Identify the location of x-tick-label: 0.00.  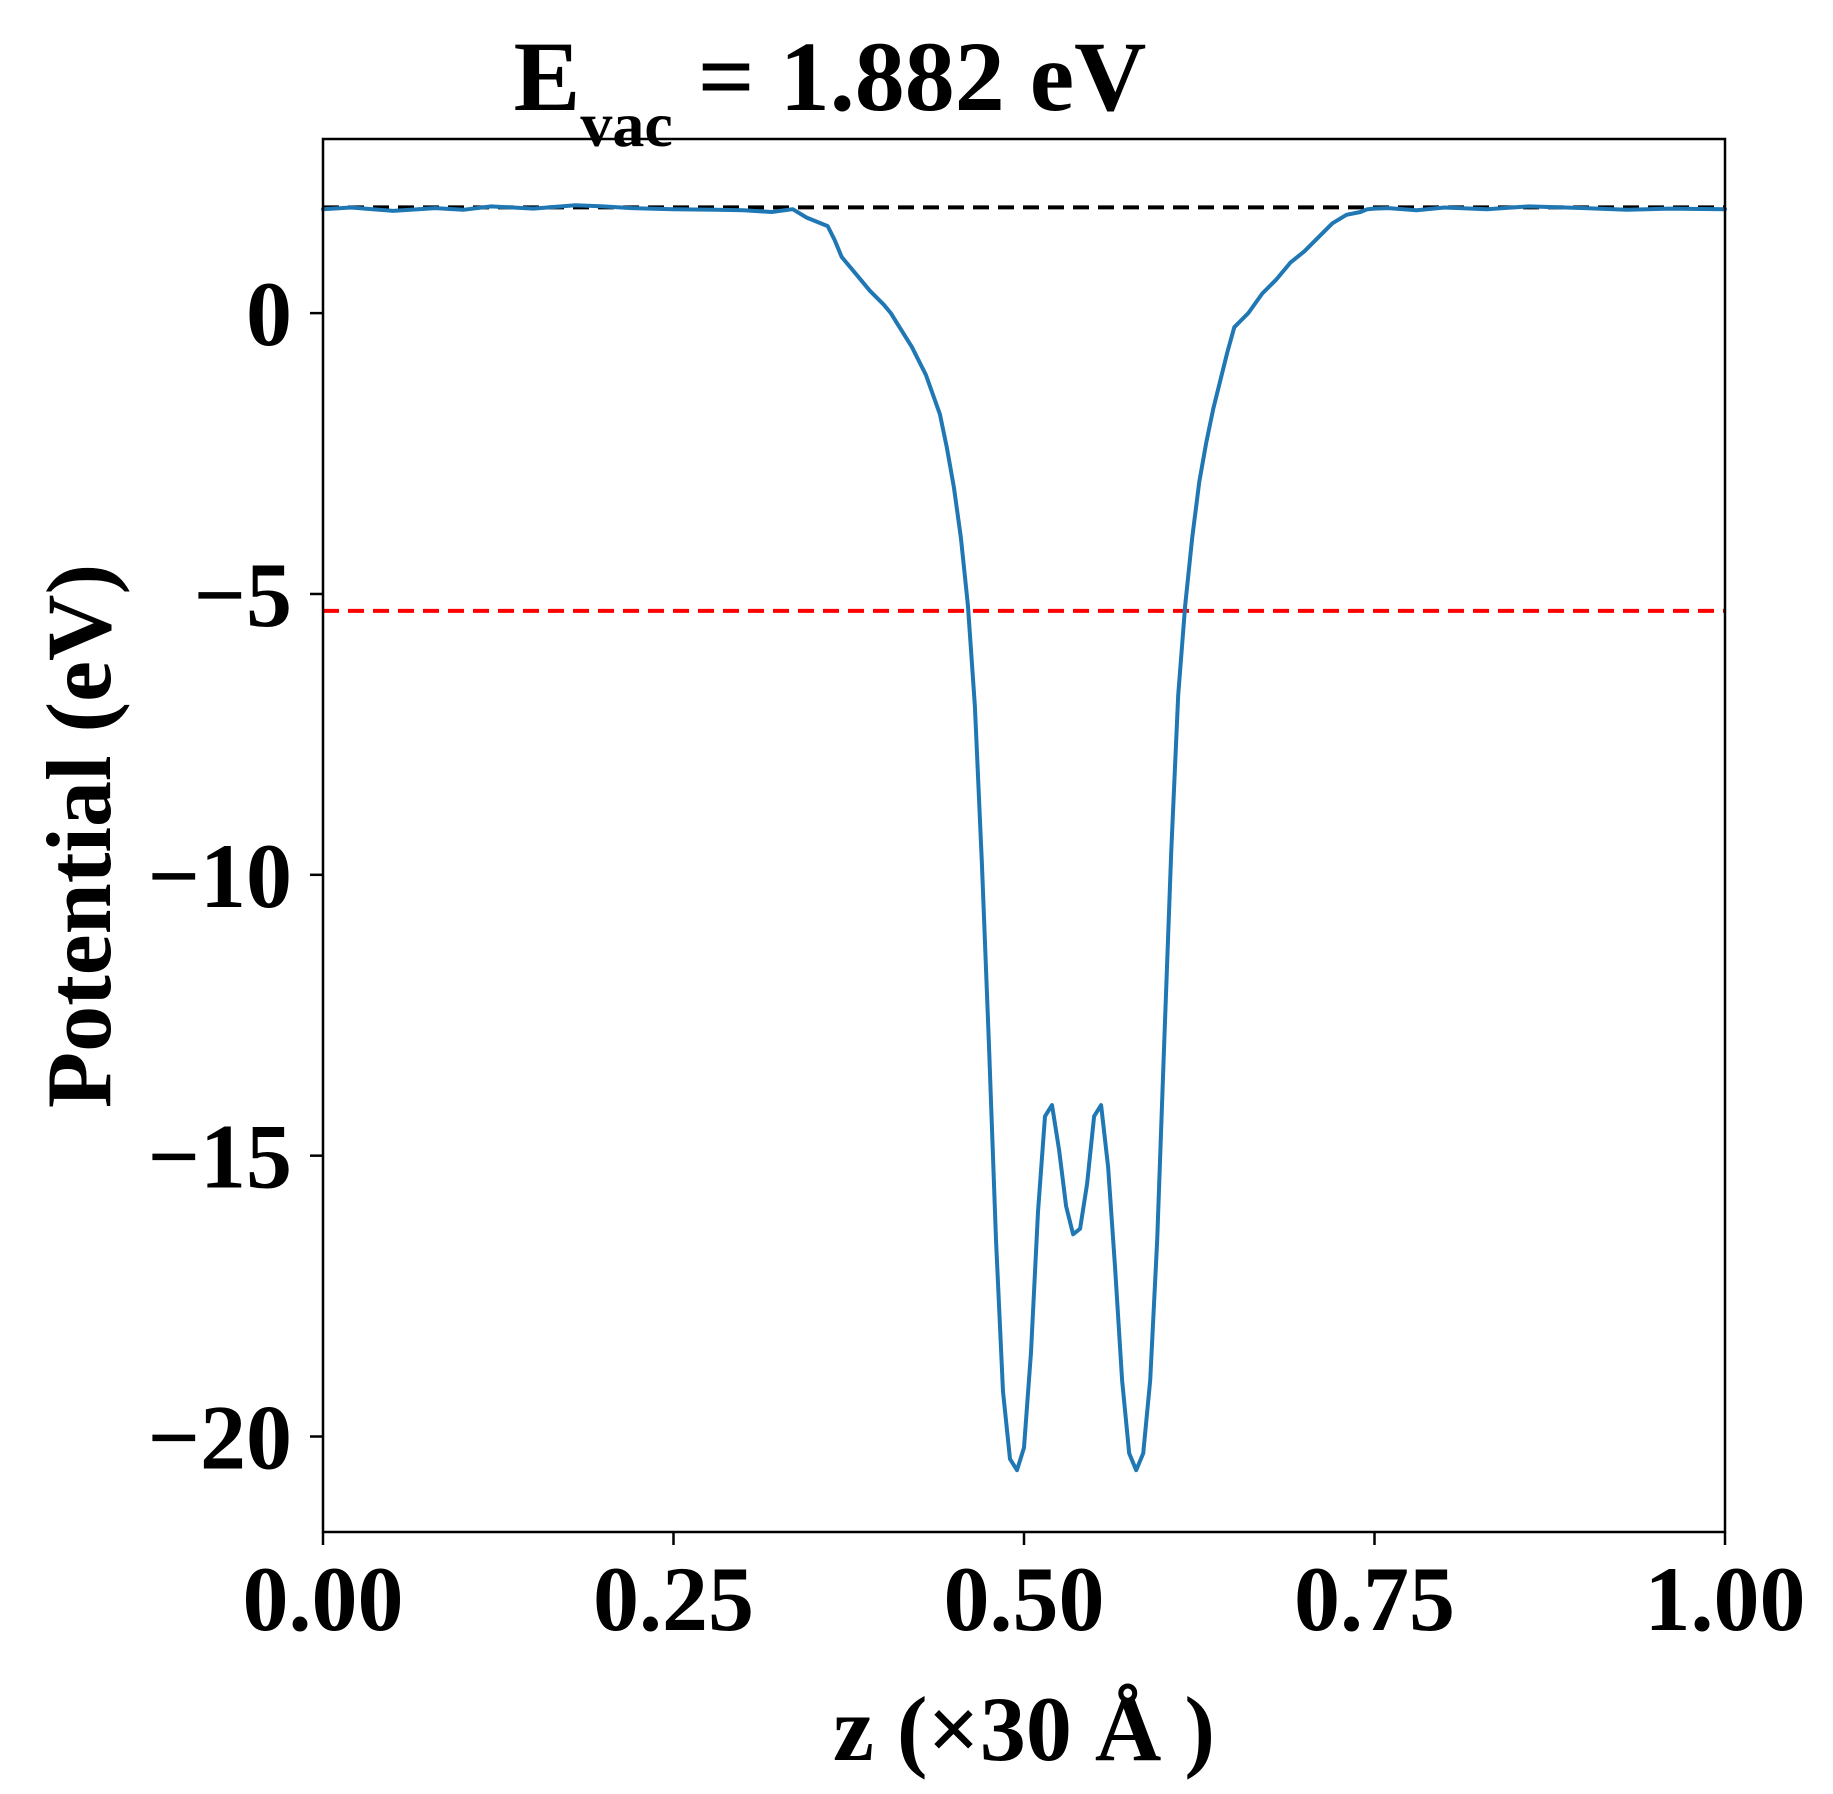
(323, 1599).